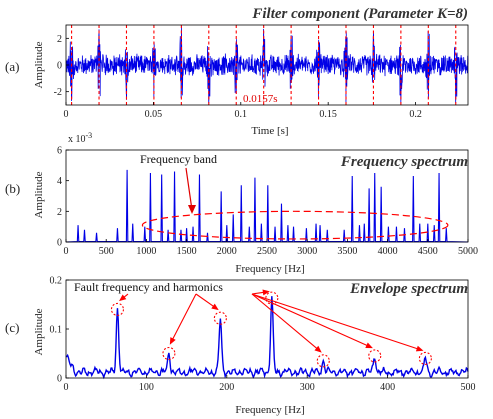 The height and width of the screenshot is (419, 493). I want to click on harmonic-arrows, so click(271, 321).